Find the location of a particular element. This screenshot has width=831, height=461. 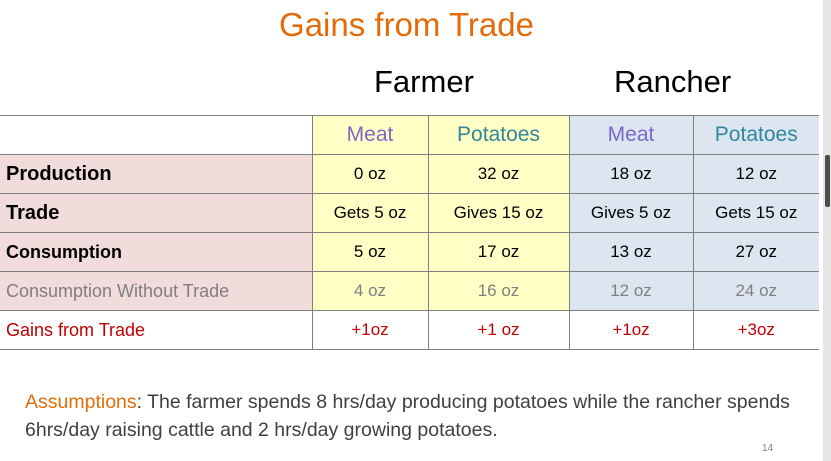

cell-rancher-potatoes: +3oz is located at coordinates (755, 330).